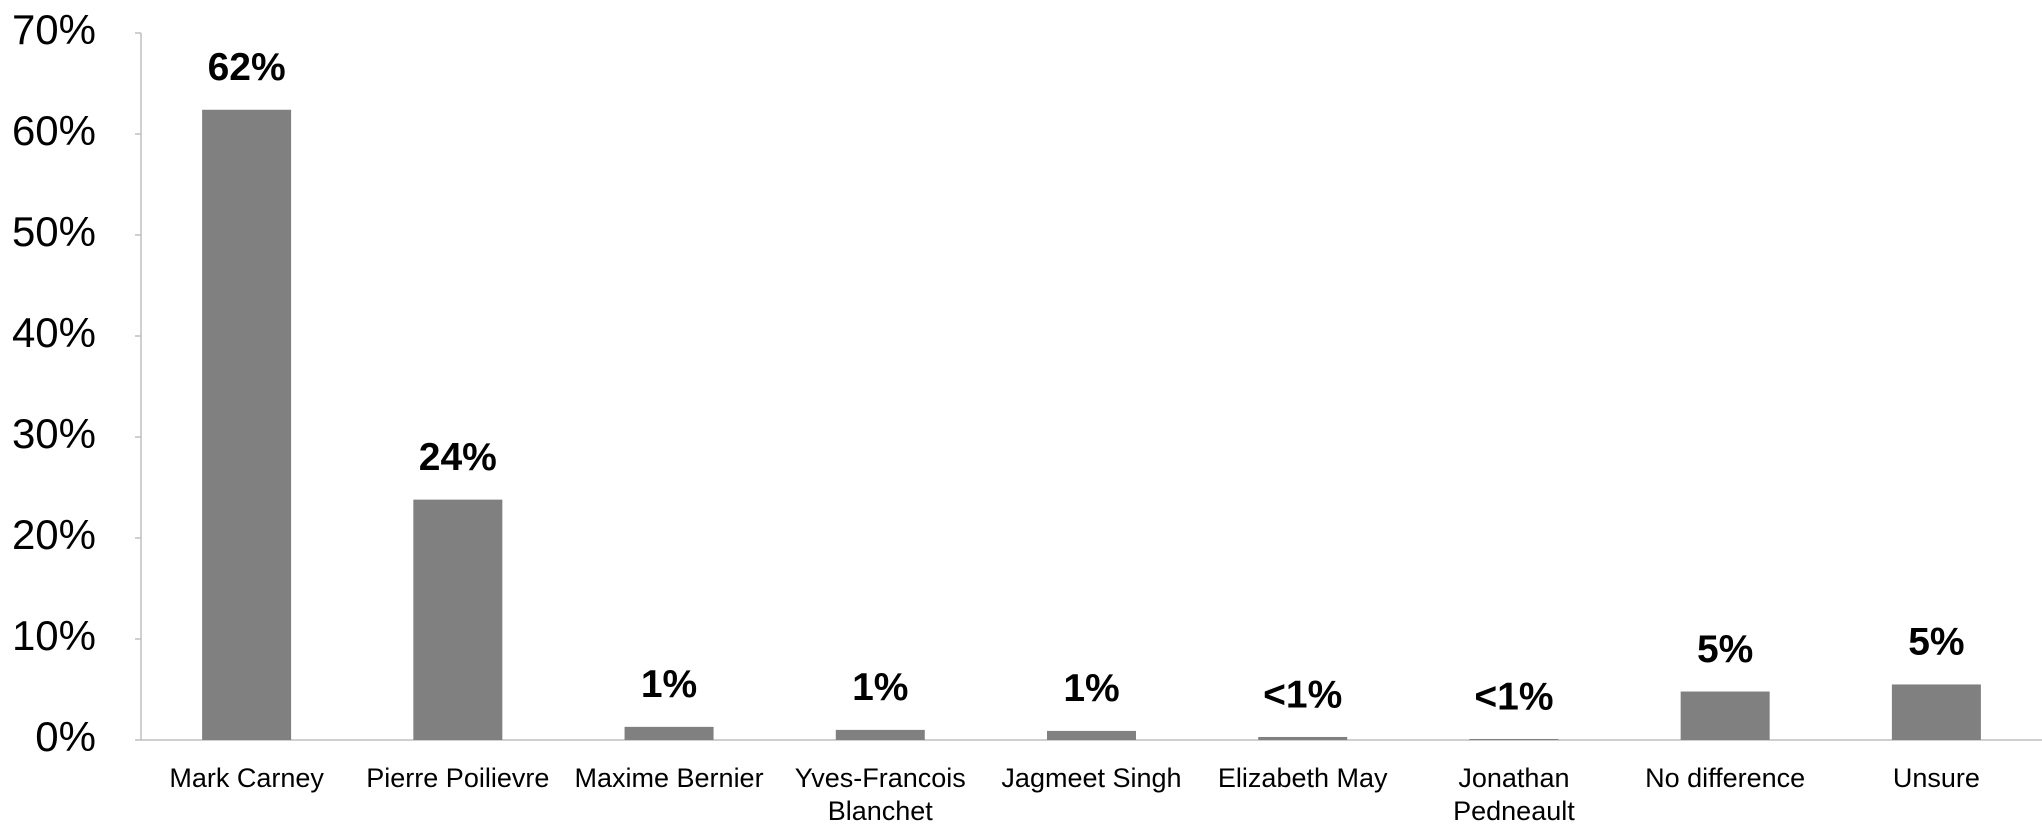 The image size is (2042, 831). Describe the element at coordinates (458, 778) in the screenshot. I see `x-tick-label: Pierre Poilievre` at that location.